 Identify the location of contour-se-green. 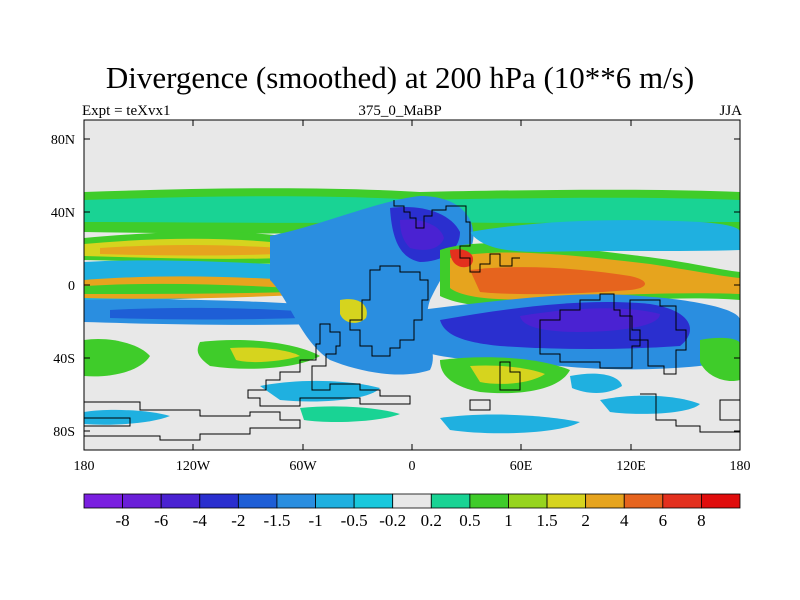
(720, 359).